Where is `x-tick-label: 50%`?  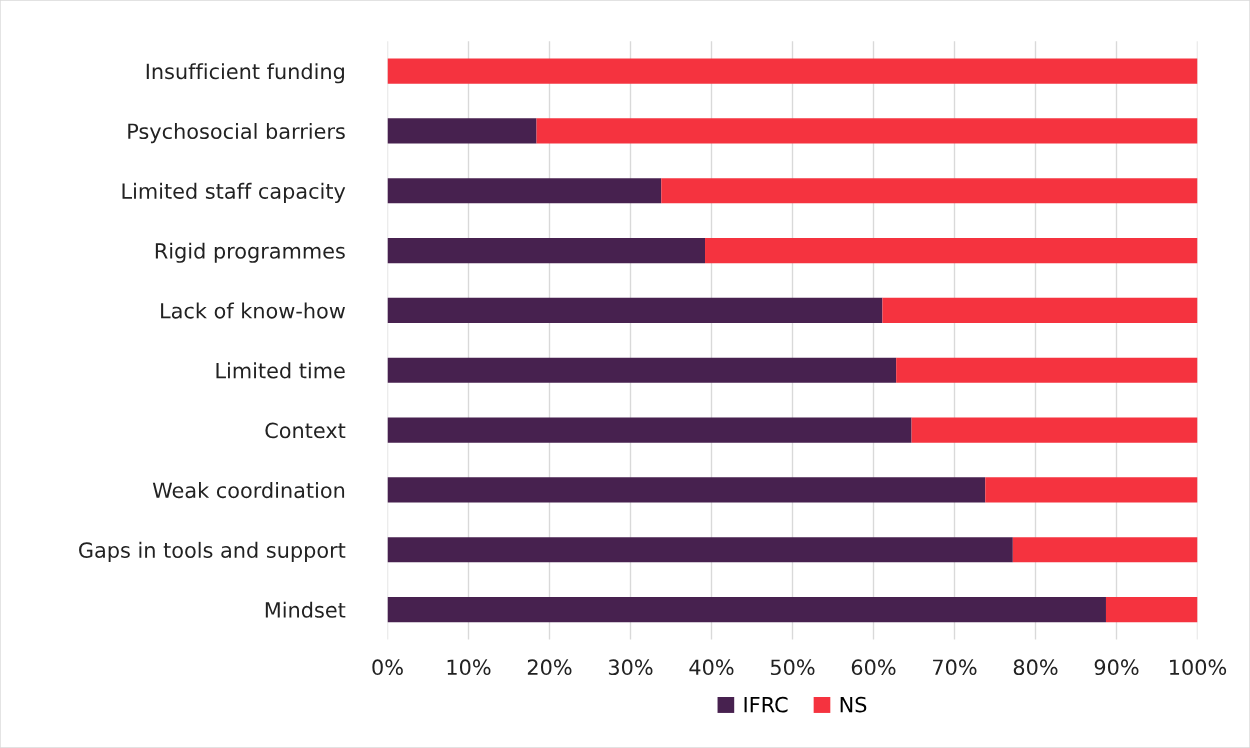 x-tick-label: 50% is located at coordinates (792, 667).